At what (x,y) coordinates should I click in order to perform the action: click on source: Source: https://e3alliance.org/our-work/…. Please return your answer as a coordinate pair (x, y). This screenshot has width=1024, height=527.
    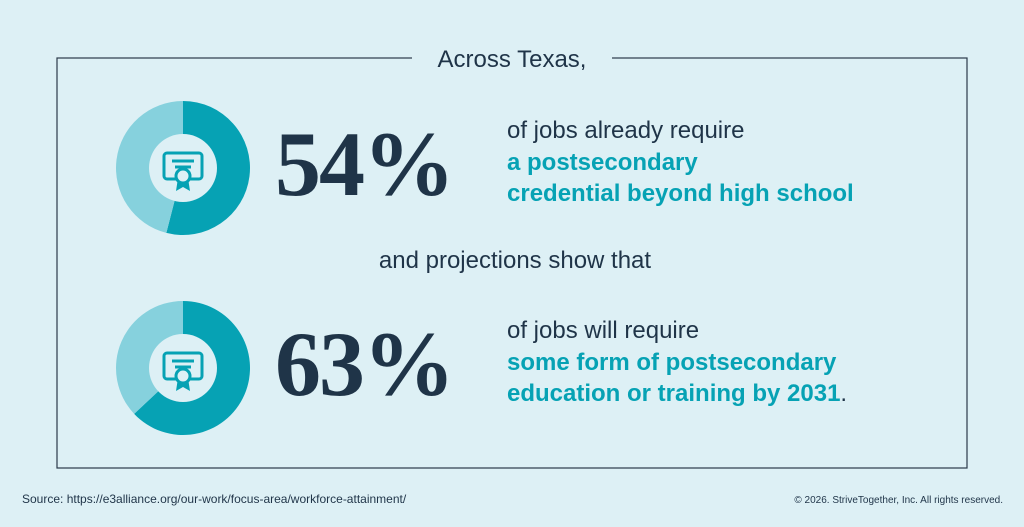
    Looking at the image, I should click on (214, 499).